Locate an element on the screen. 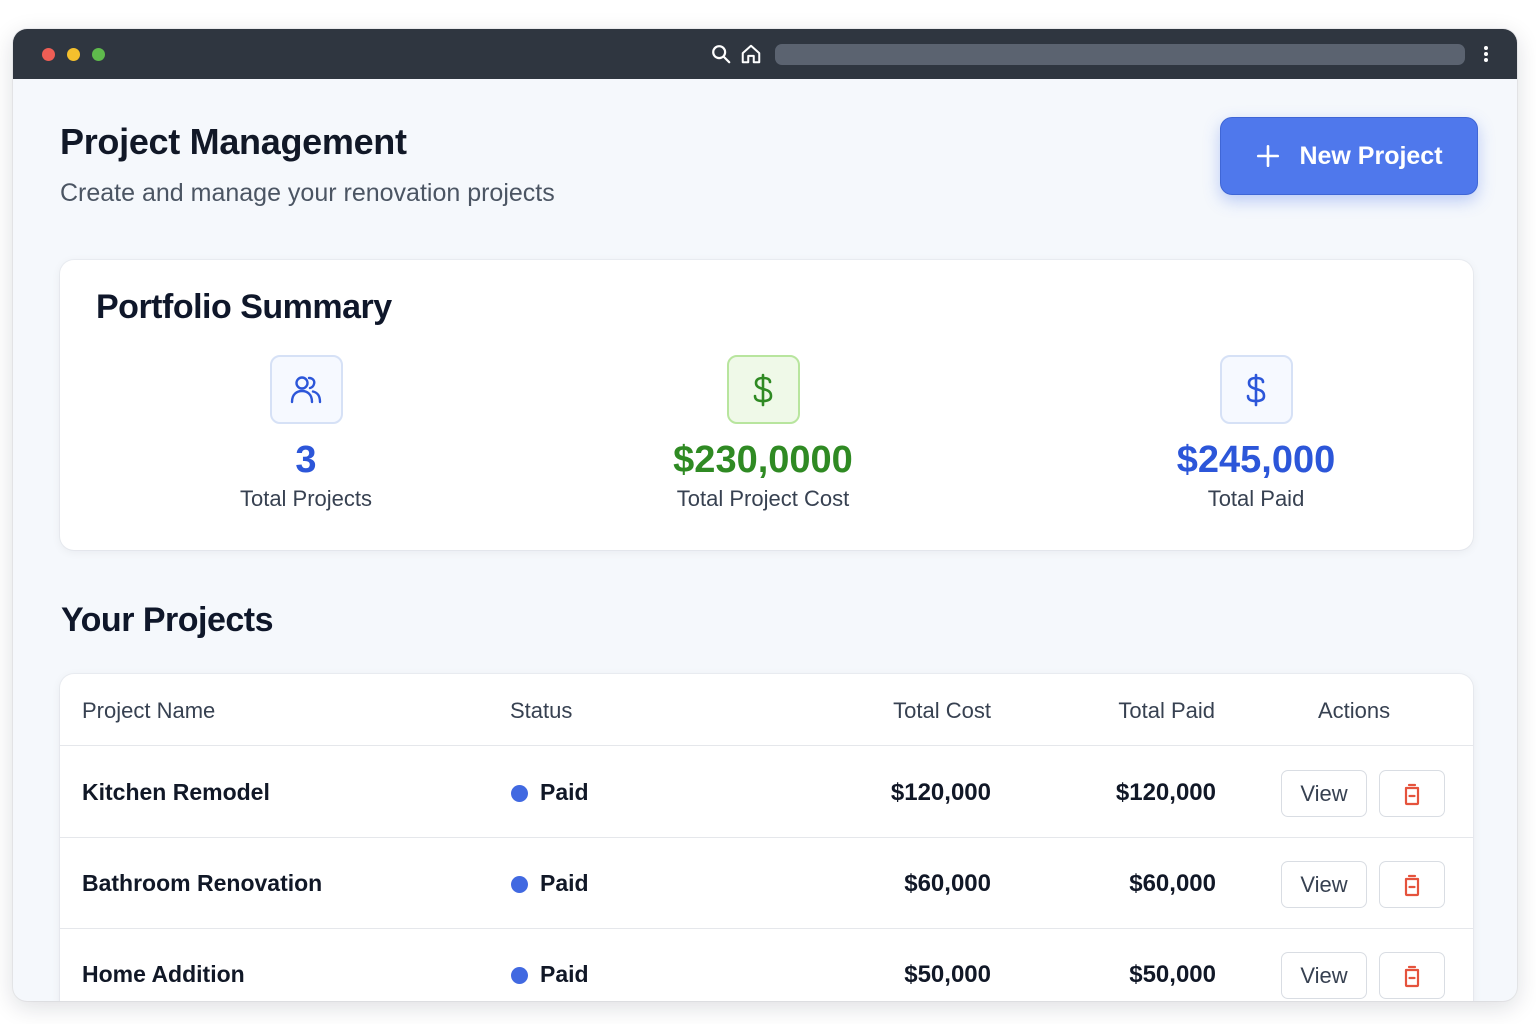 This screenshot has width=1536, height=1024. project-total-cost: $120,000 is located at coordinates (940, 792).